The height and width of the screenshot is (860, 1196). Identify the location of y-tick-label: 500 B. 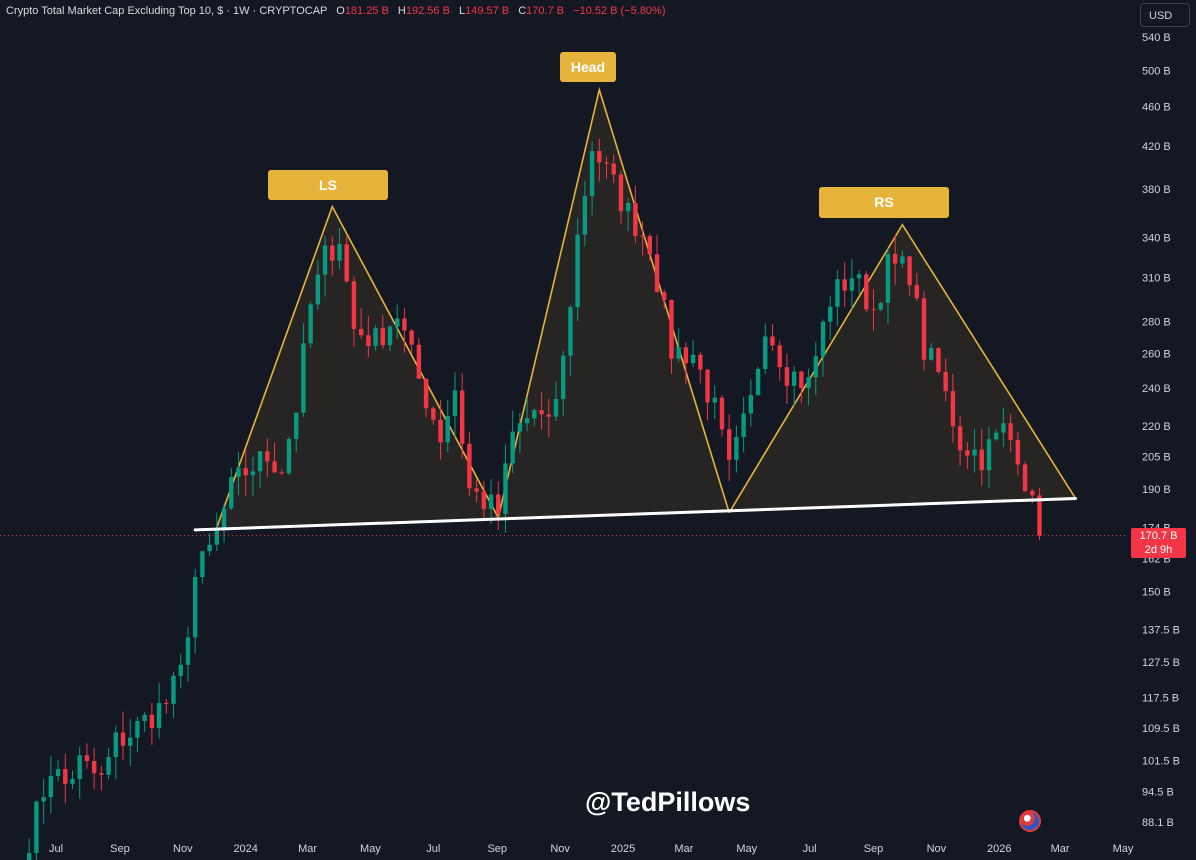
(1156, 71).